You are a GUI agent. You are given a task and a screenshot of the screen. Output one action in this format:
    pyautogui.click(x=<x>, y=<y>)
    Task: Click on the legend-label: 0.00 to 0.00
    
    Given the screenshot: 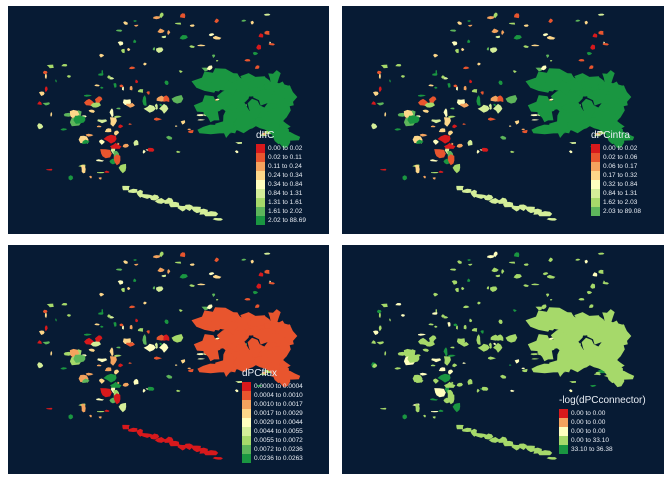 What is the action you would take?
    pyautogui.click(x=588, y=431)
    